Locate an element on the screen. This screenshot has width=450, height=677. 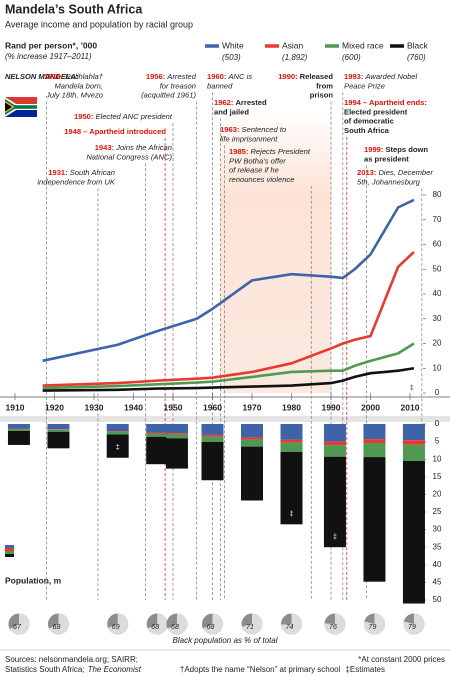
event-year: 1918: is located at coordinates (53, 76).